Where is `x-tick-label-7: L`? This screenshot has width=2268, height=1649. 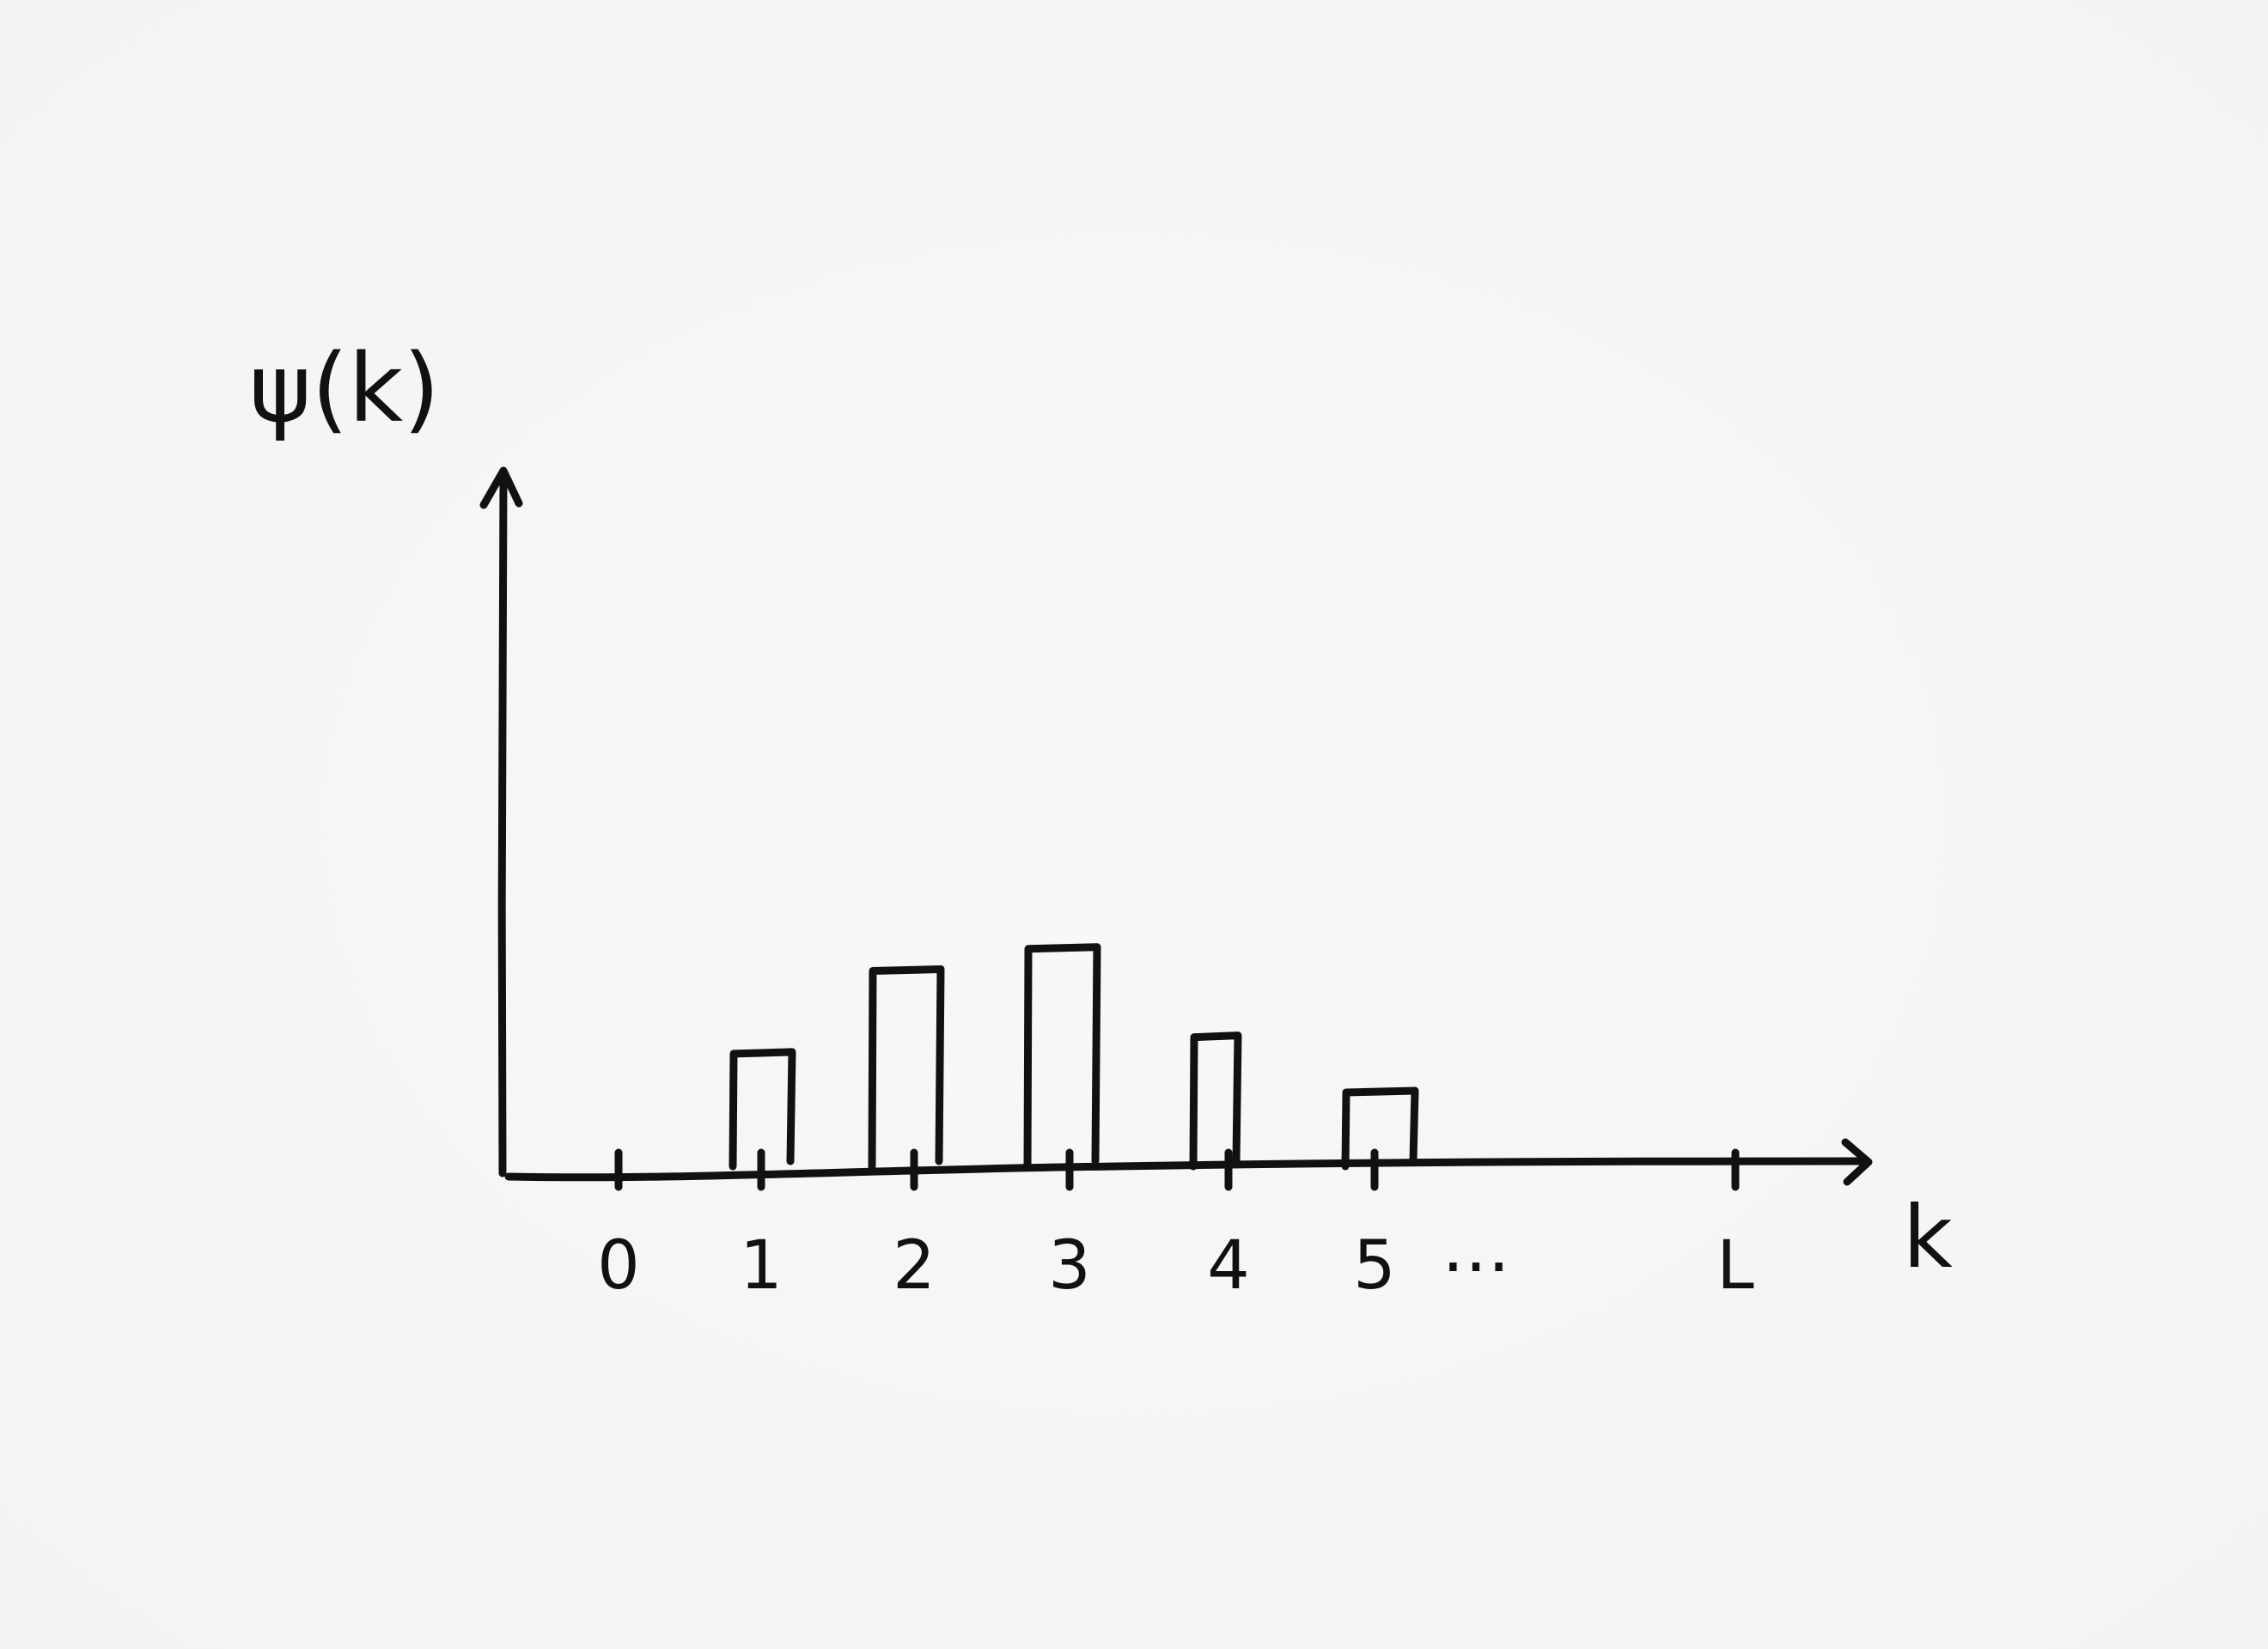 x-tick-label-7: L is located at coordinates (1735, 1266).